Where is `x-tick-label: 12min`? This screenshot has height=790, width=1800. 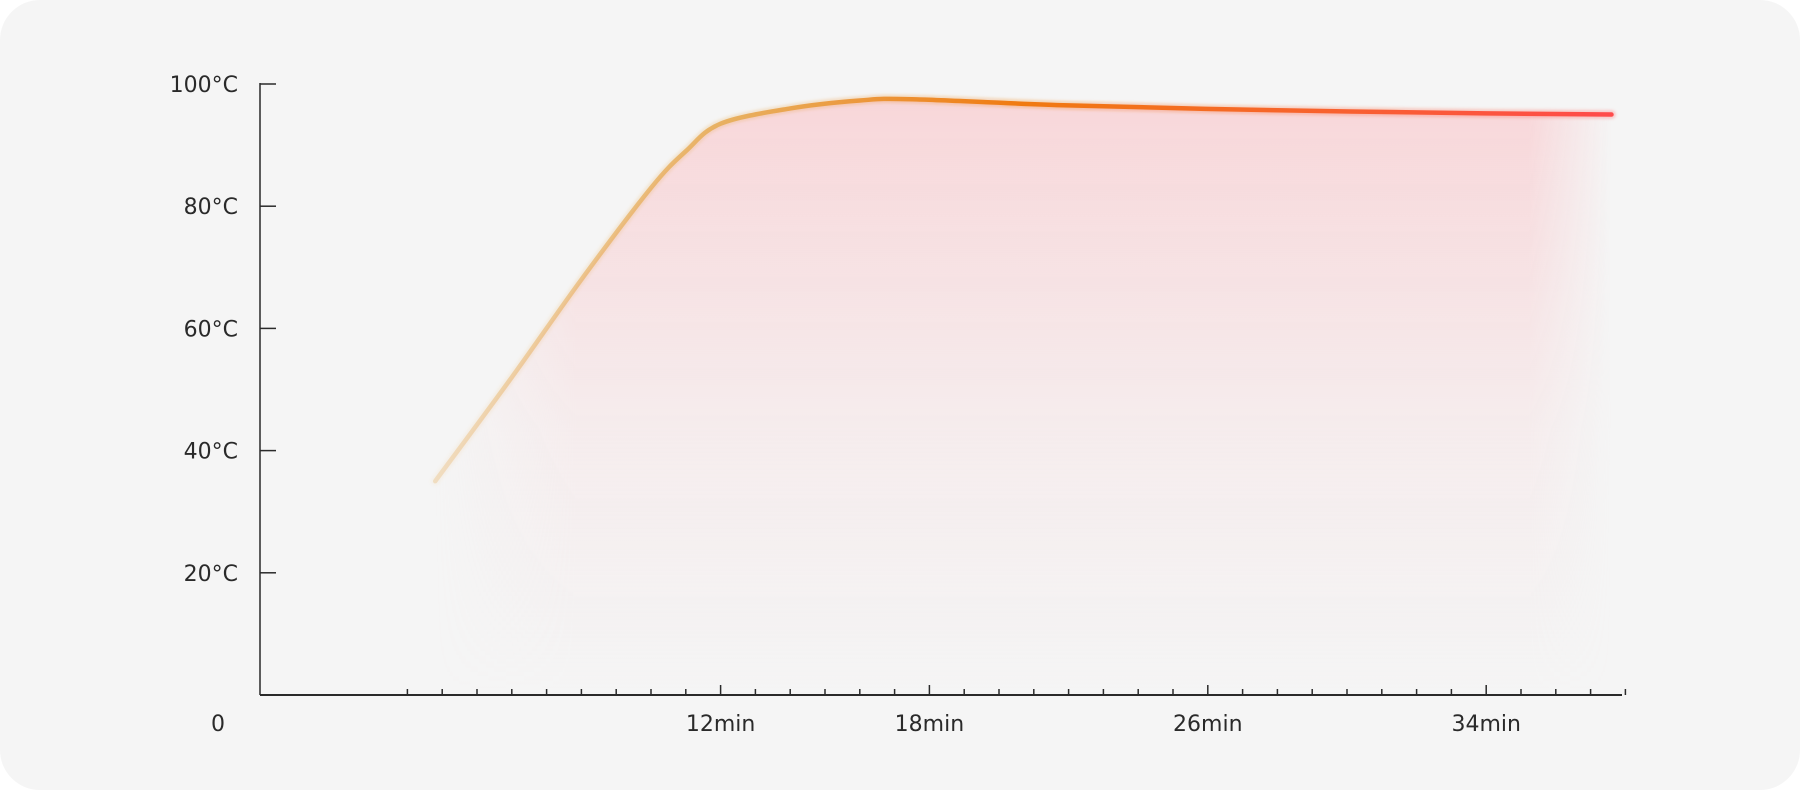
x-tick-label: 12min is located at coordinates (720, 724).